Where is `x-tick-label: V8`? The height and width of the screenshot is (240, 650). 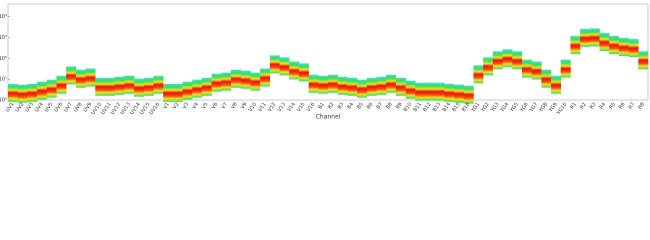 x-tick-label: V8 is located at coordinates (234, 106).